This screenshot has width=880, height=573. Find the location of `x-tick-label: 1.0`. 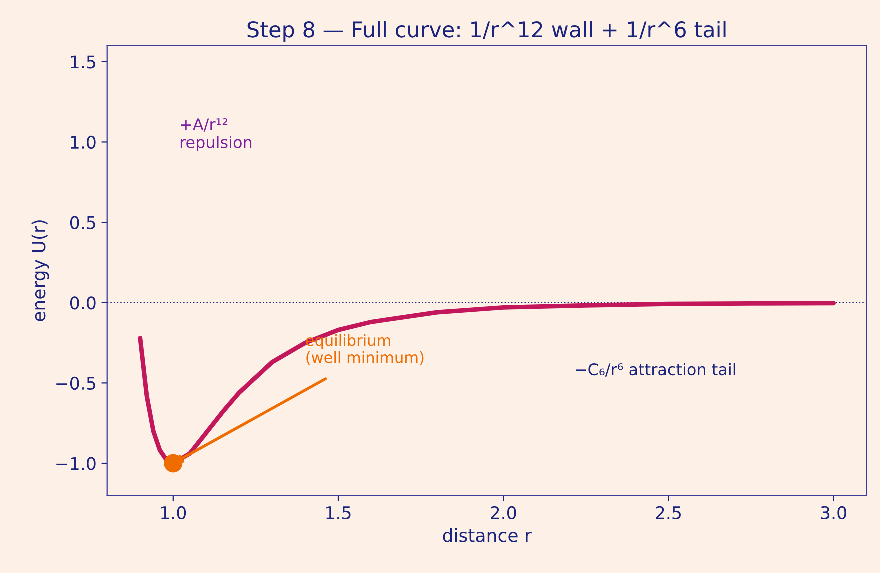

x-tick-label: 1.0 is located at coordinates (174, 513).